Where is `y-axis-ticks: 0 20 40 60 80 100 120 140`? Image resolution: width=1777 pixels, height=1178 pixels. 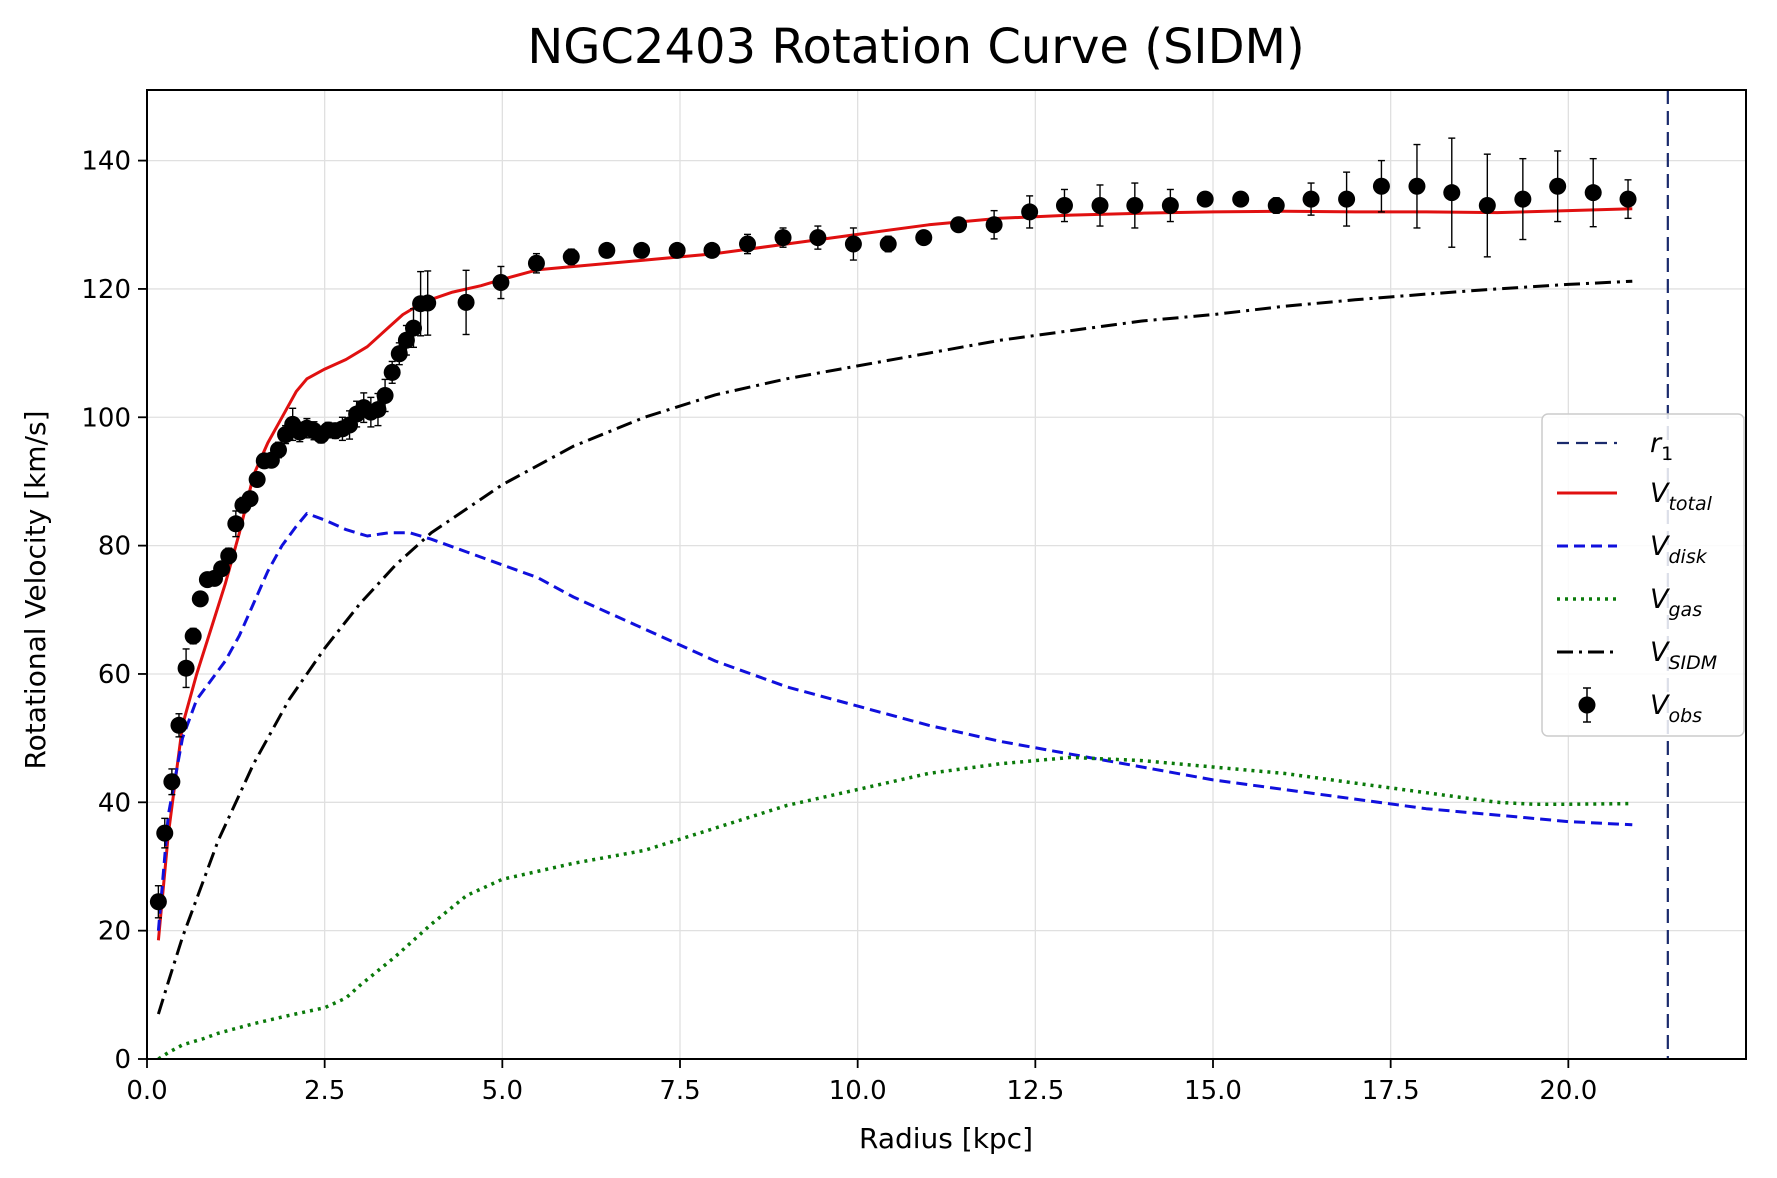
y-axis-ticks: 0 20 40 60 80 100 120 140 is located at coordinates (114, 611).